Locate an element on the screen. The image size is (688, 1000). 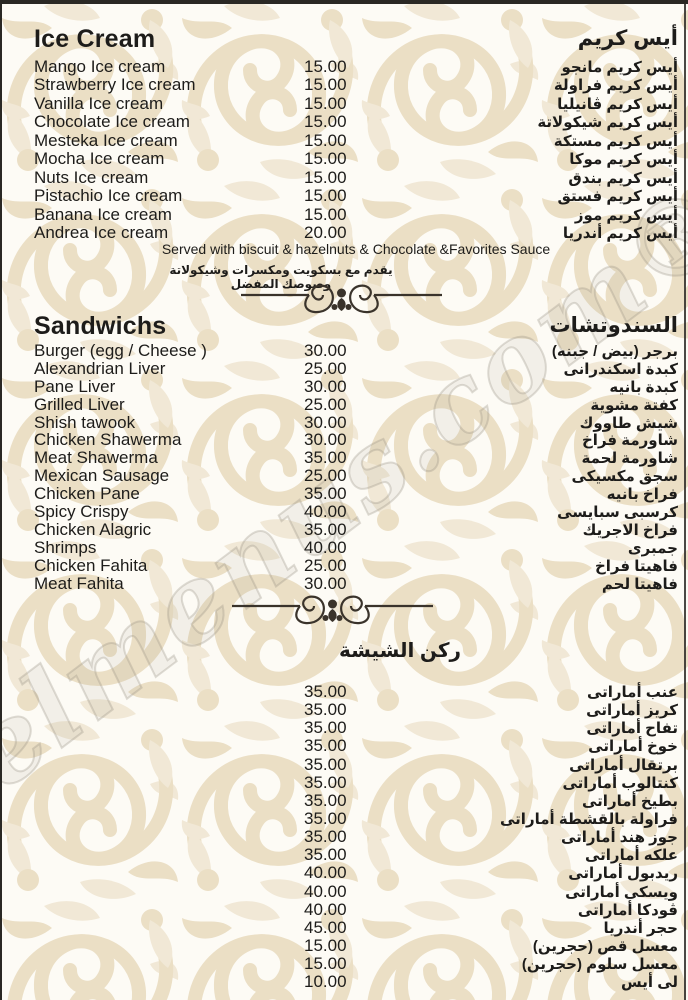
item-name-ar: فاهيتا فراخ is located at coordinates (636, 566).